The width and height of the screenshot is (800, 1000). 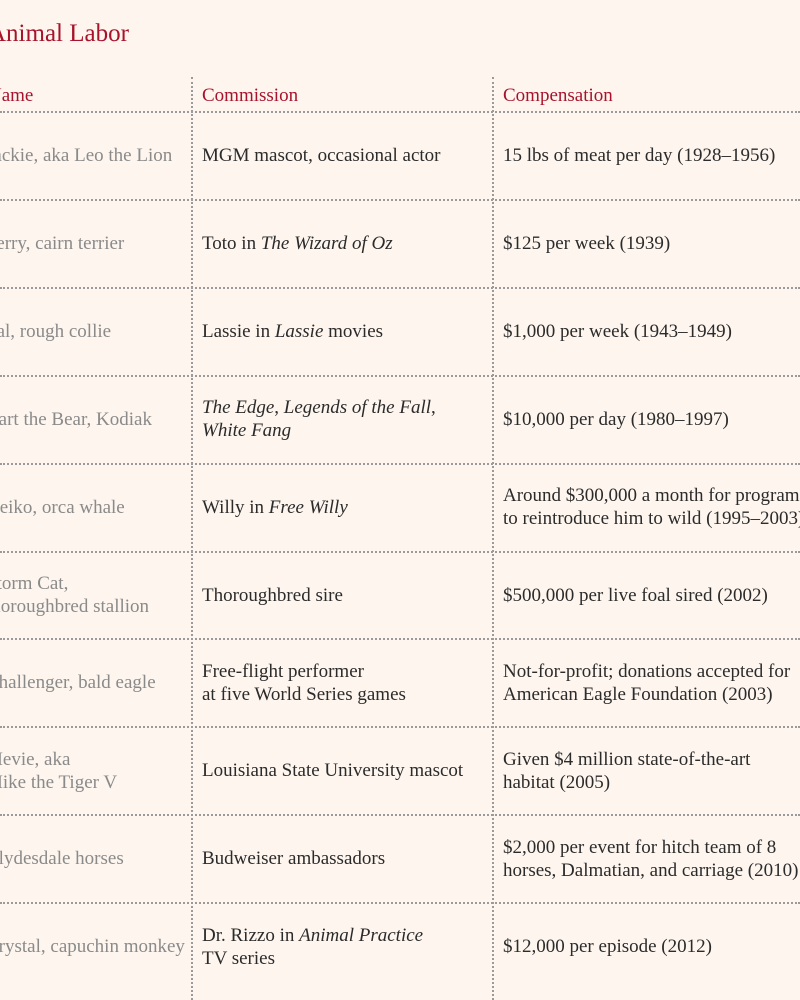 I want to click on cell-name: Keiko, orca whale, so click(x=95, y=507).